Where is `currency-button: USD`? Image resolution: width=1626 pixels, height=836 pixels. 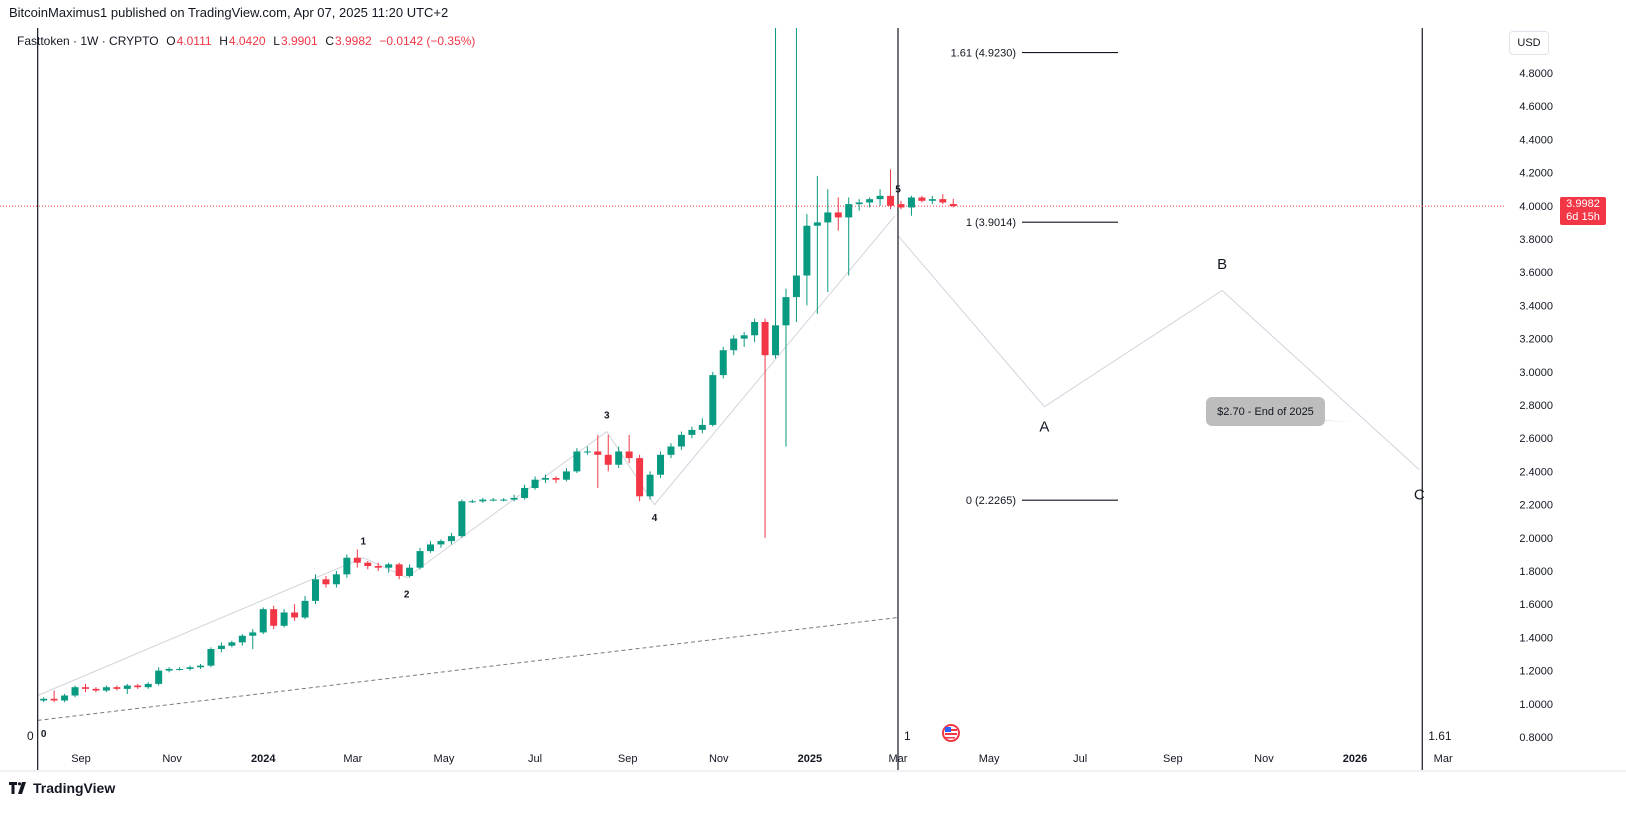
currency-button: USD is located at coordinates (1529, 43).